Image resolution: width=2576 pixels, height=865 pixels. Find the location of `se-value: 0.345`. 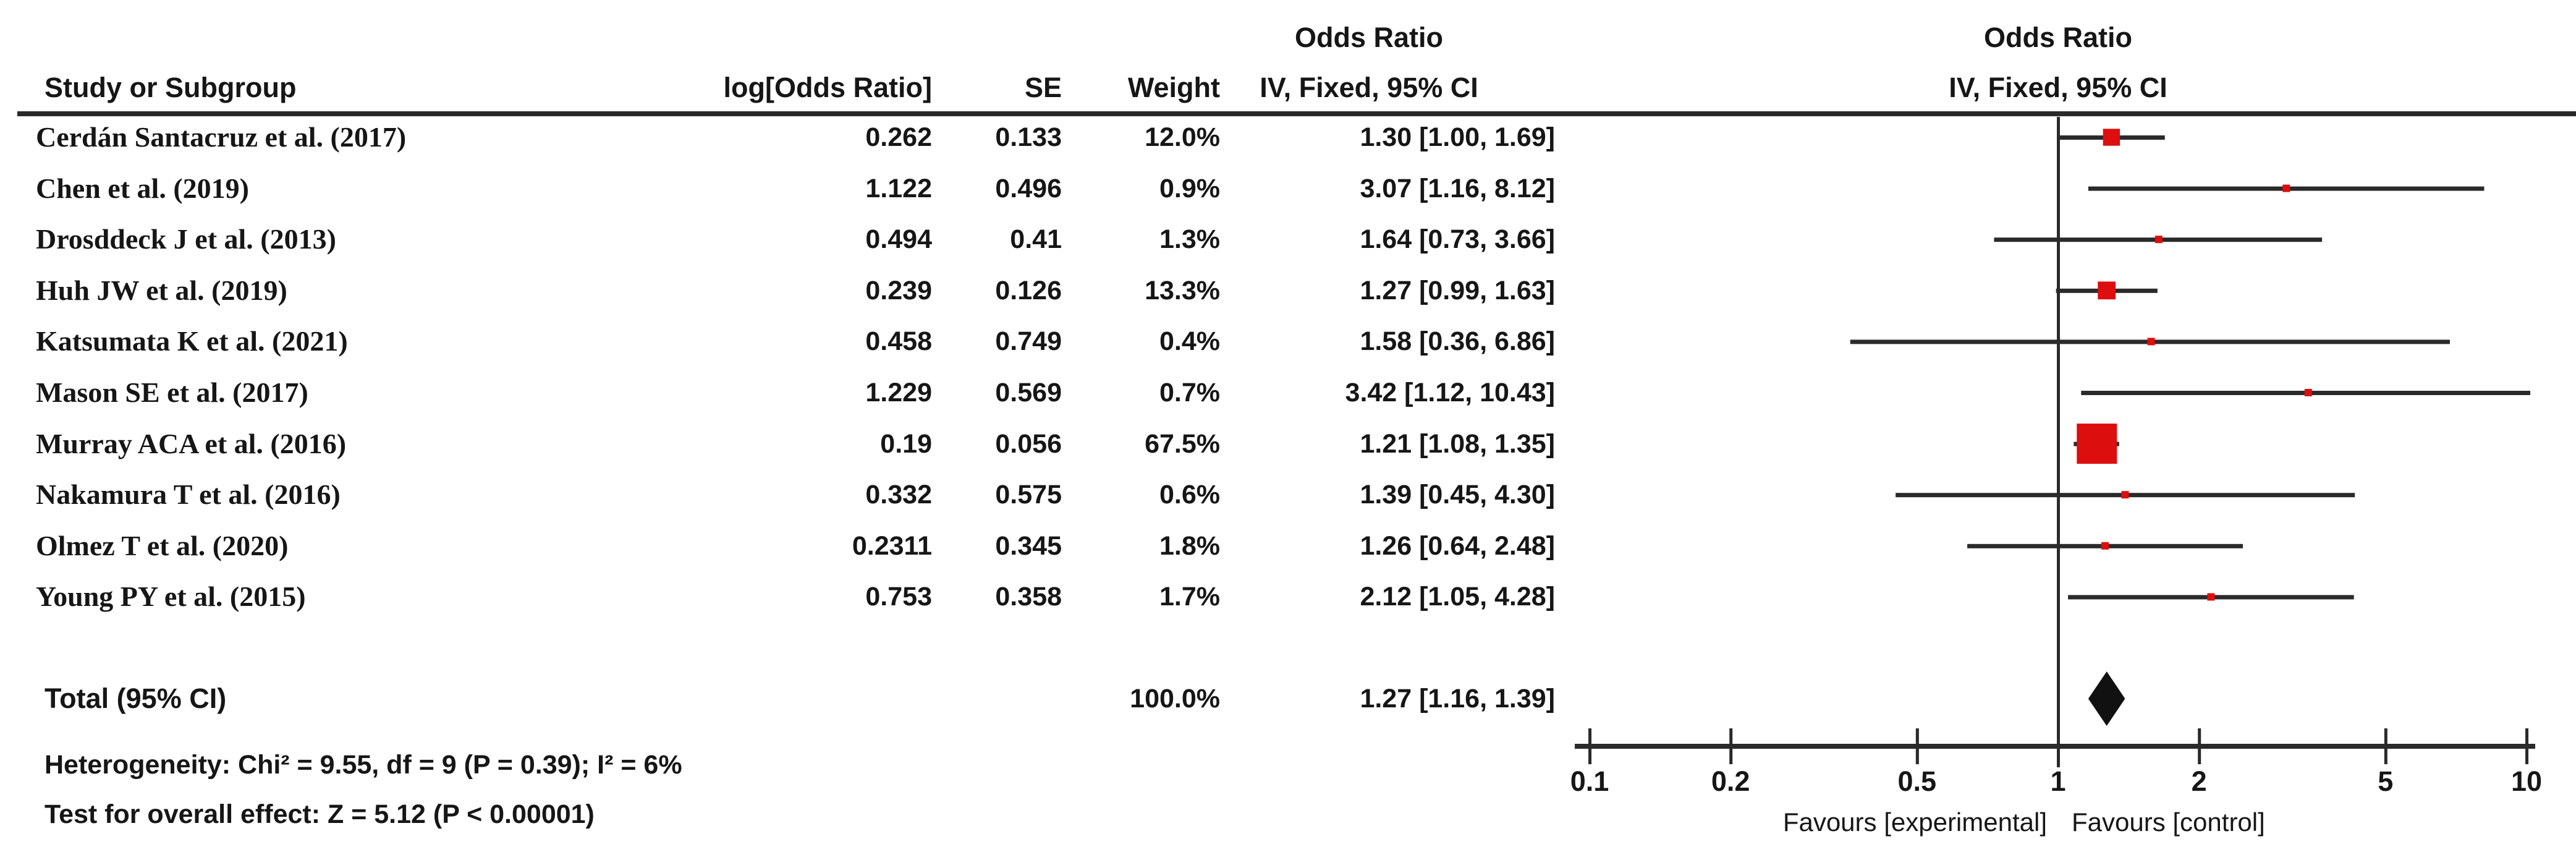

se-value: 0.345 is located at coordinates (1028, 546).